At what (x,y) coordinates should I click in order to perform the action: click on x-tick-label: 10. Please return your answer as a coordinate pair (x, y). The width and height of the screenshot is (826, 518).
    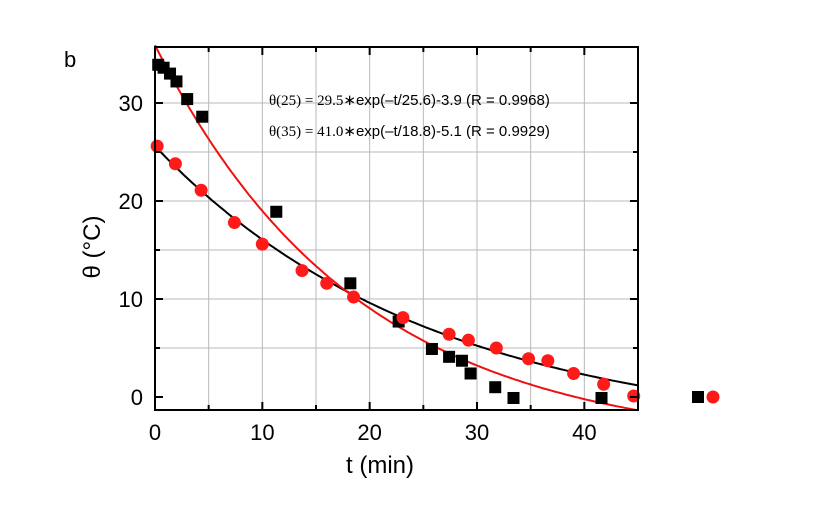
    Looking at the image, I should click on (262, 432).